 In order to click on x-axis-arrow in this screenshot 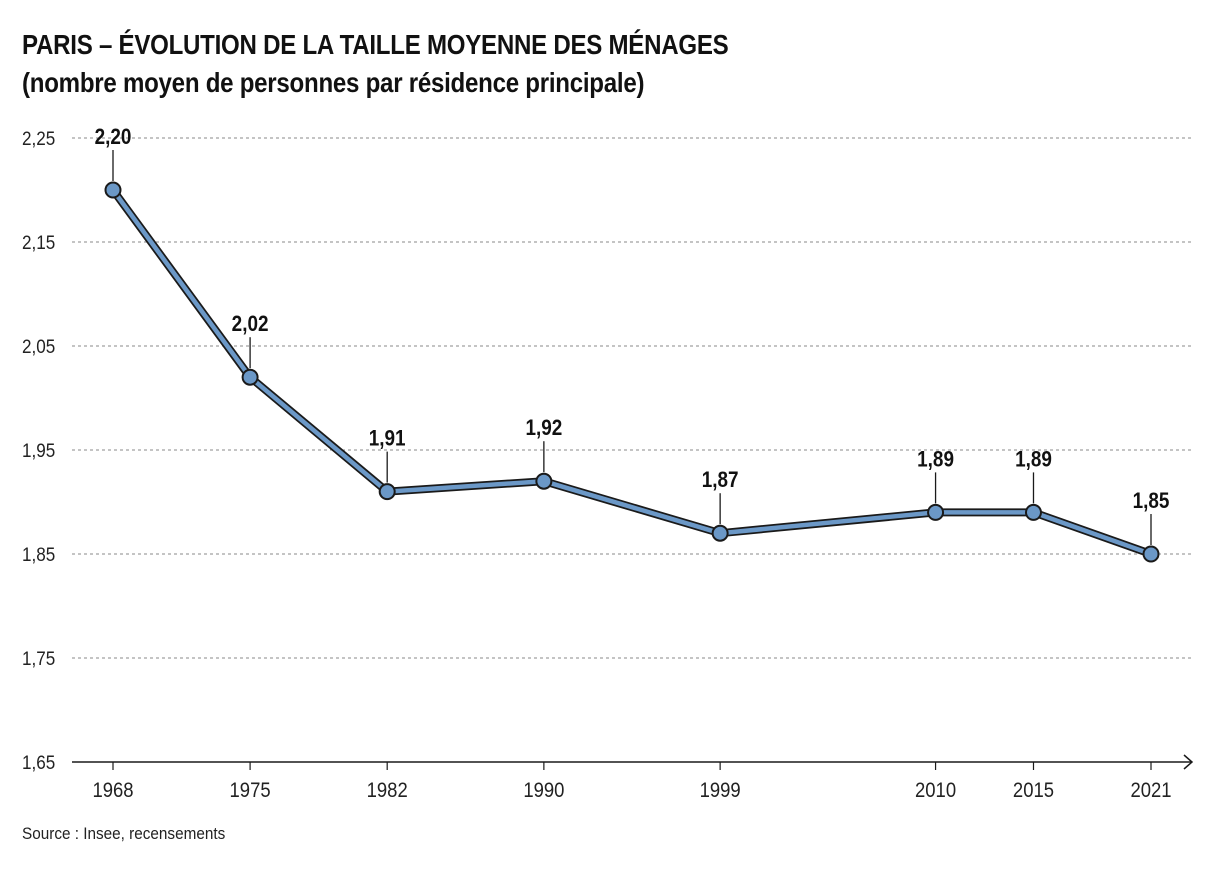, I will do `click(1188, 762)`.